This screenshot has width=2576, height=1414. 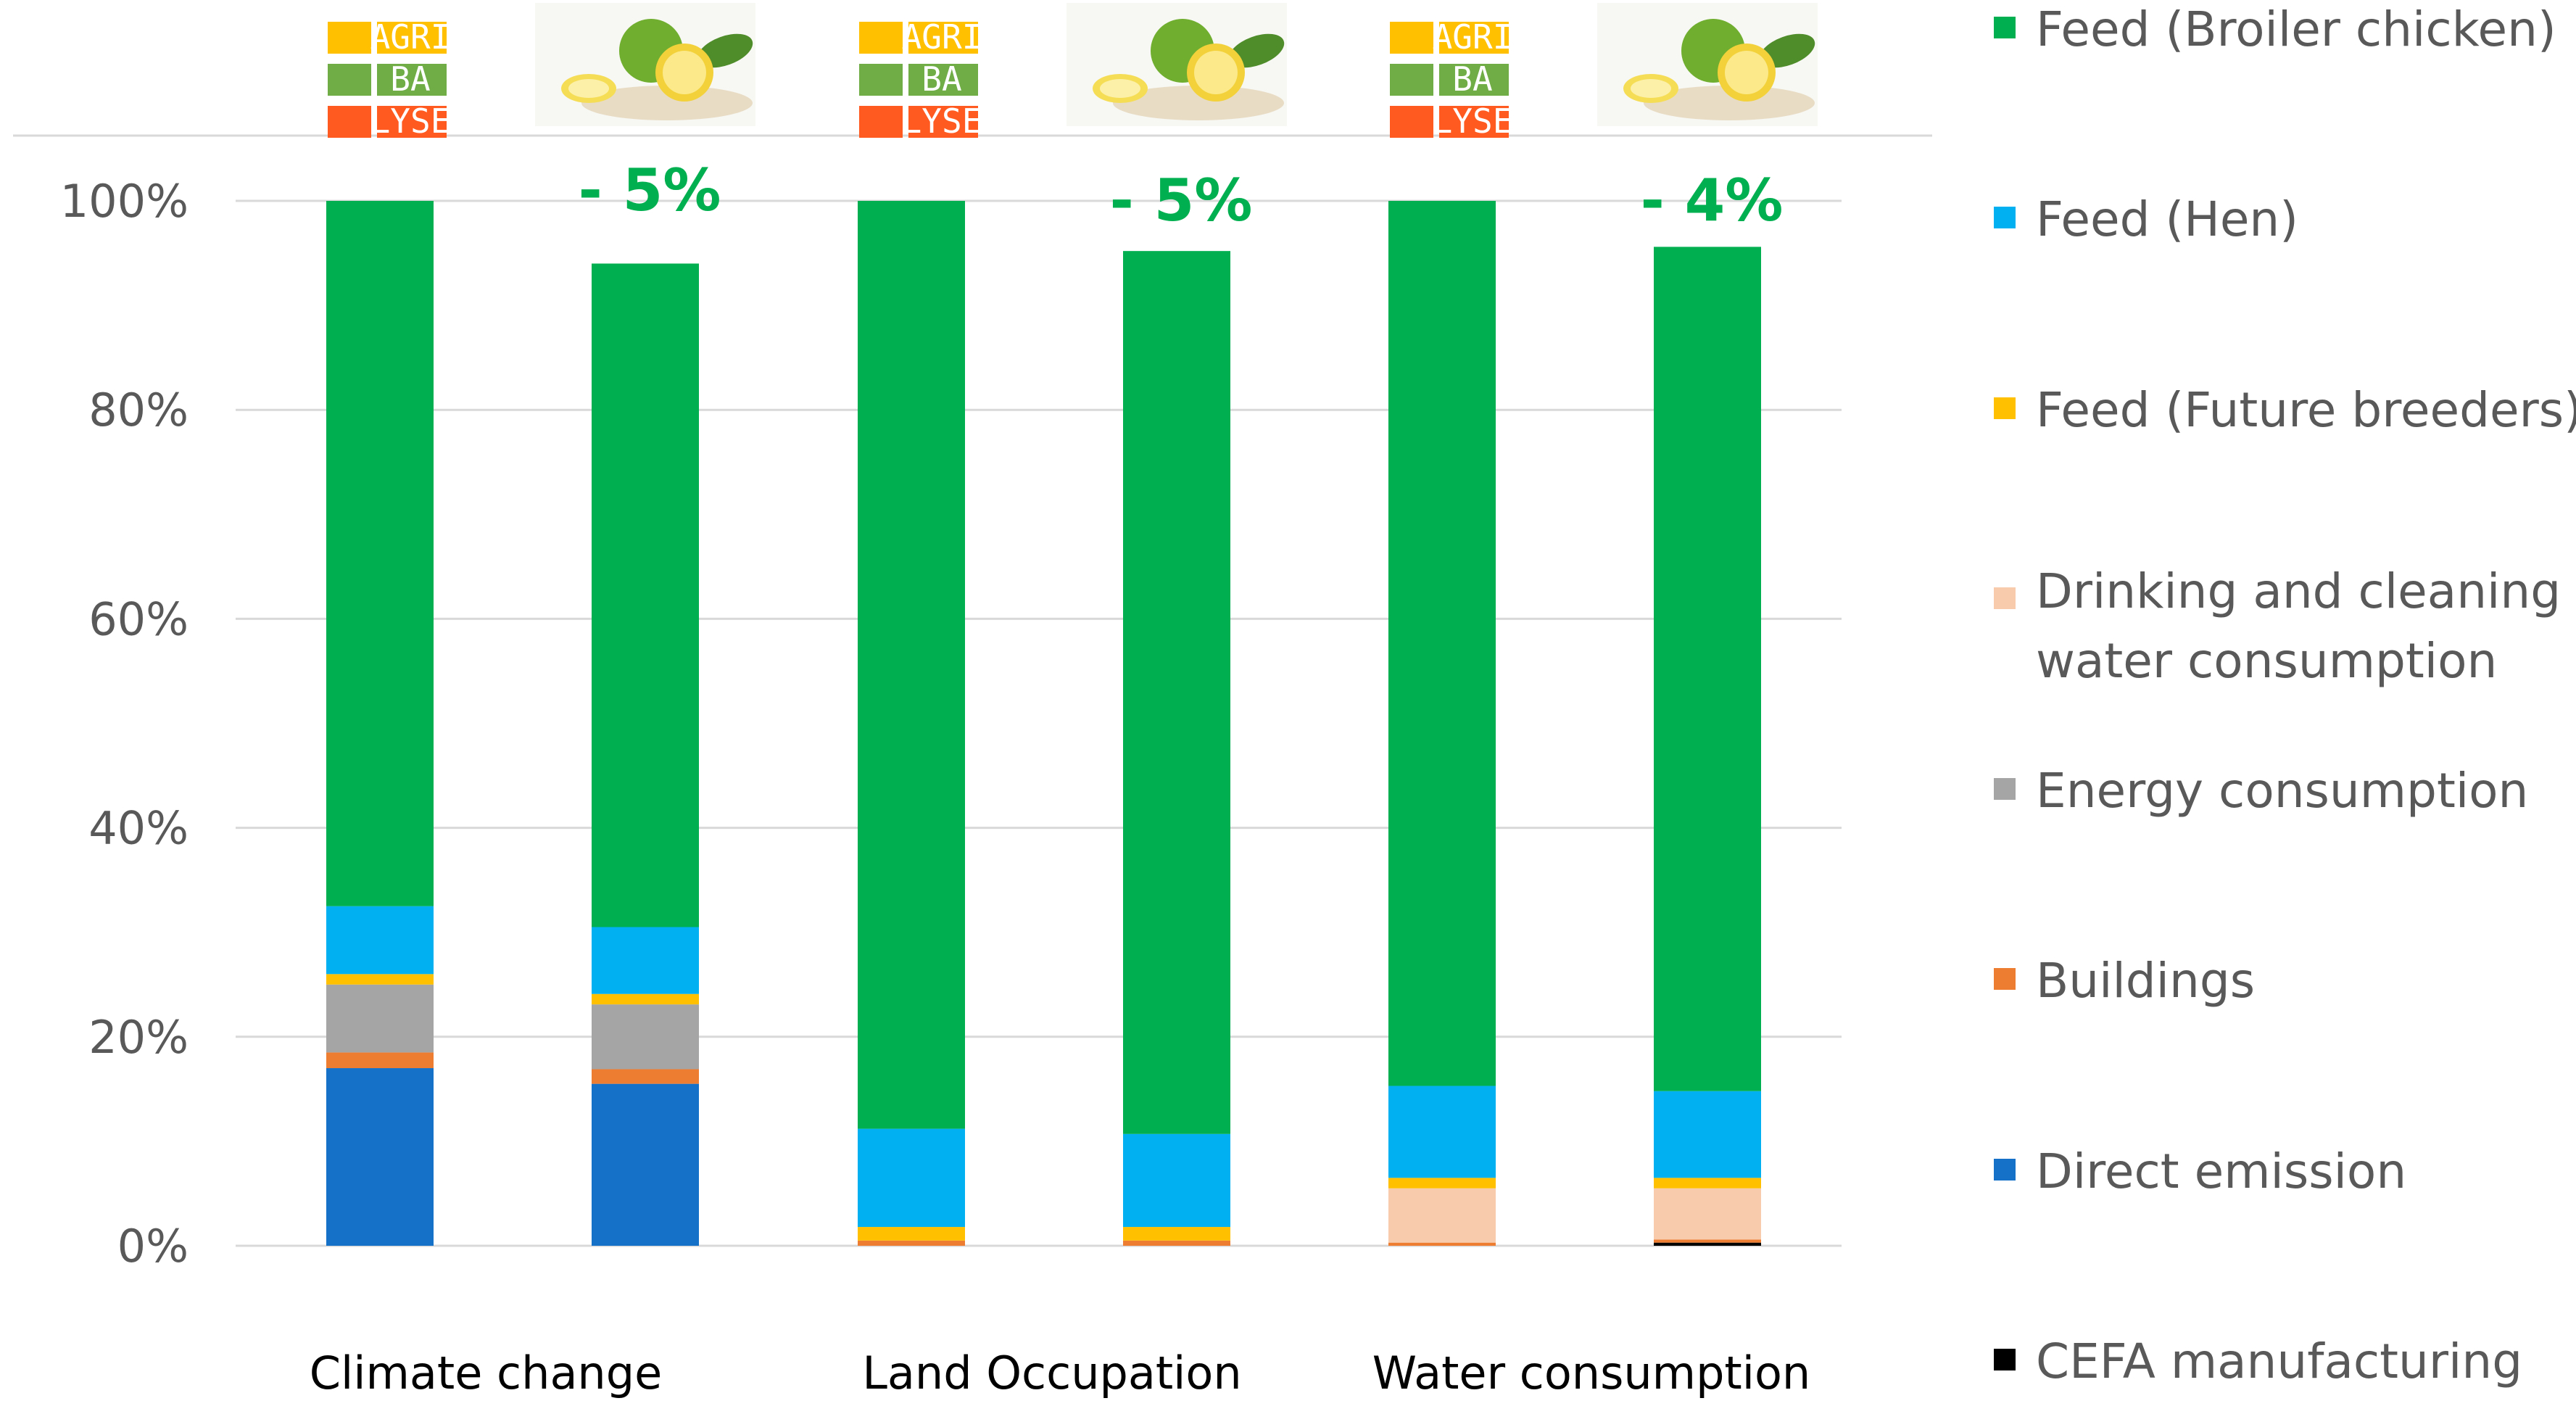 What do you see at coordinates (1591, 1373) in the screenshot?
I see `category-label: Water consumption` at bounding box center [1591, 1373].